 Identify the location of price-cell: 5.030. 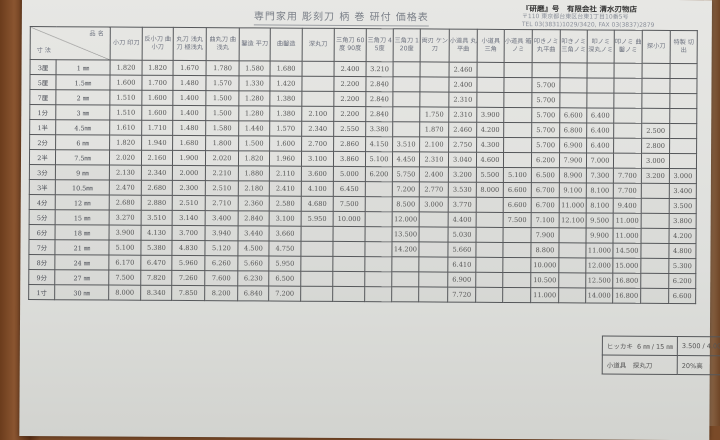
(462, 235).